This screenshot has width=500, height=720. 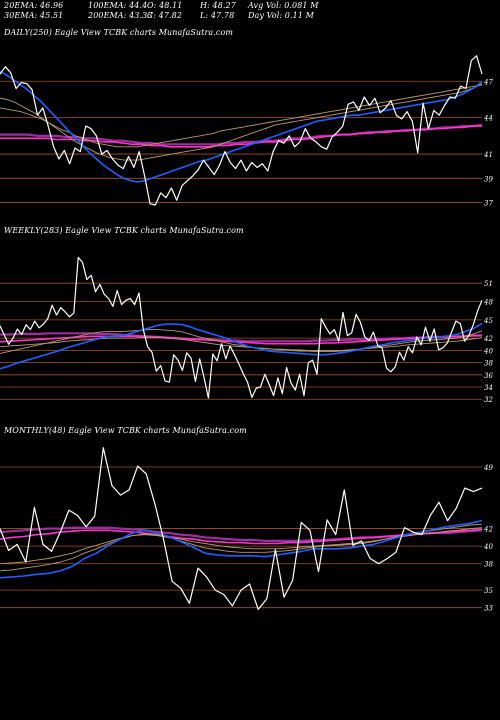 I want to click on daily-level-label: 41, so click(x=488, y=155).